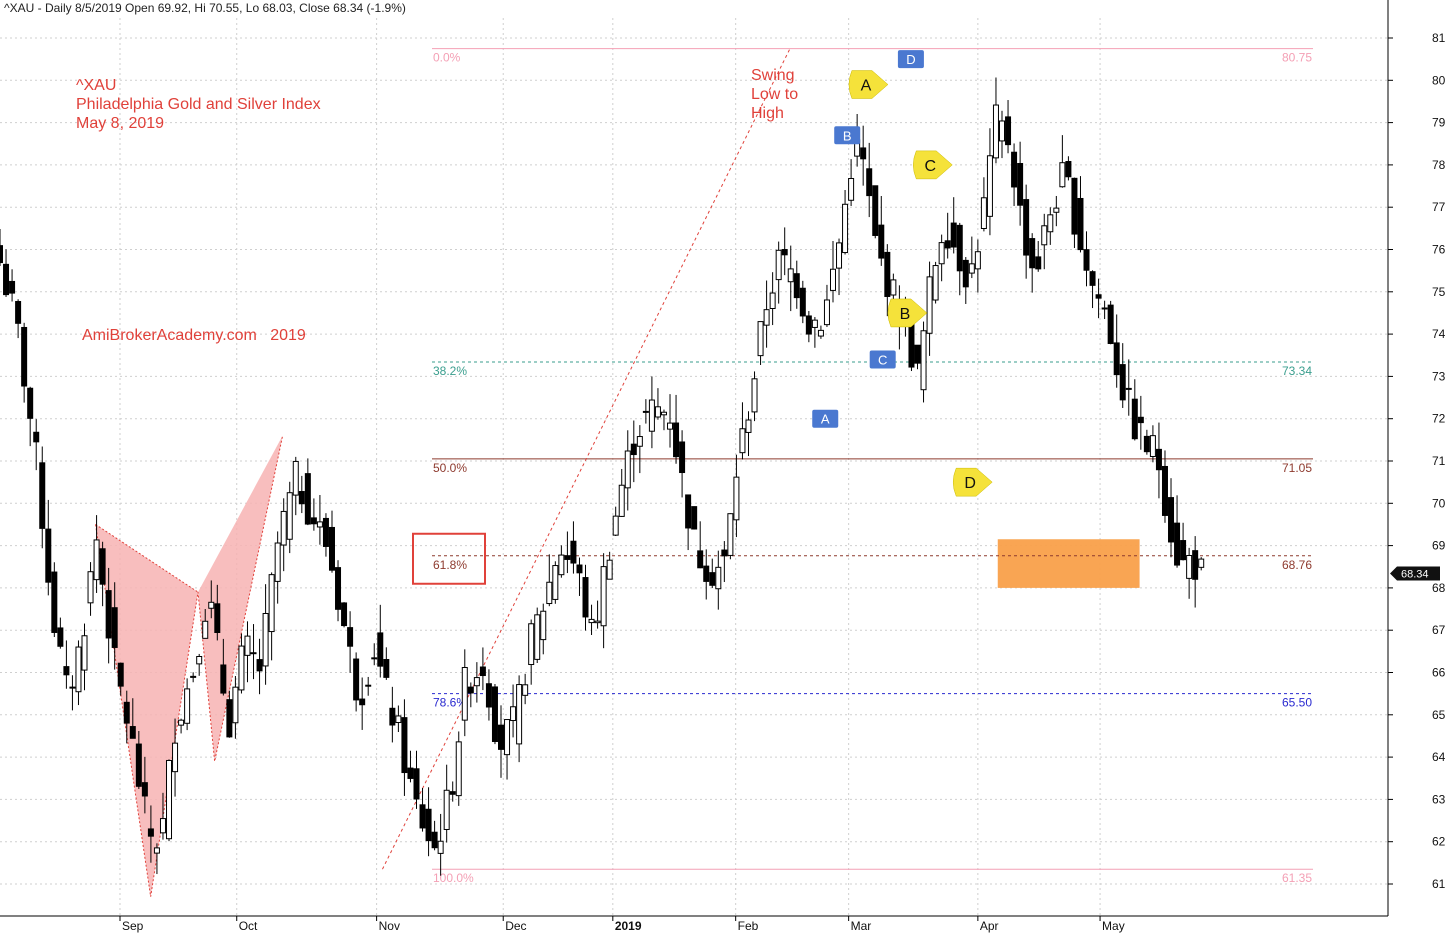 This screenshot has width=1450, height=939. What do you see at coordinates (248, 926) in the screenshot?
I see `x-tick-label: Oct` at bounding box center [248, 926].